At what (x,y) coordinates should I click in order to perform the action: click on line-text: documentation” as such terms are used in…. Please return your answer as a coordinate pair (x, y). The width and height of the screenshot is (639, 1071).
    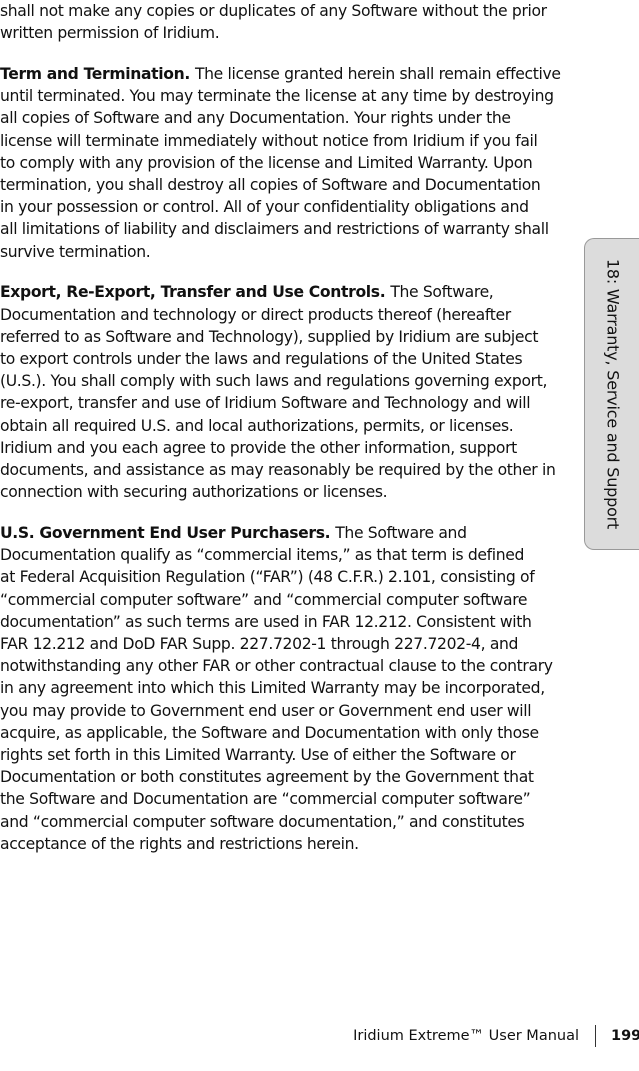
    Looking at the image, I should click on (266, 621).